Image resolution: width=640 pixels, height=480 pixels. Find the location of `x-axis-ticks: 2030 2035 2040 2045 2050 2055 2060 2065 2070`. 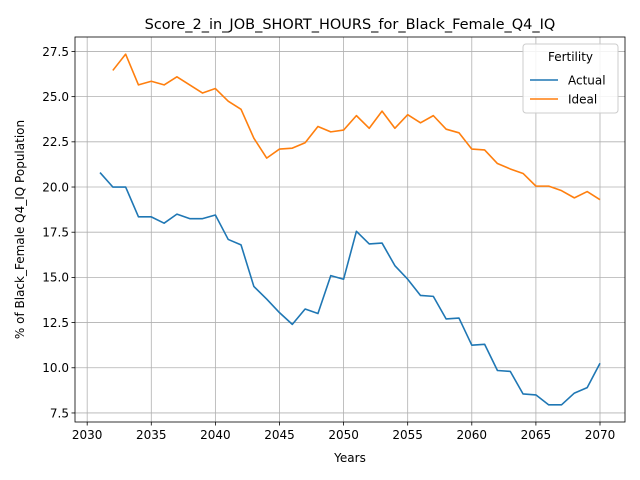

x-axis-ticks: 2030 2035 2040 2045 2050 2055 2060 2065 2070 is located at coordinates (343, 432).